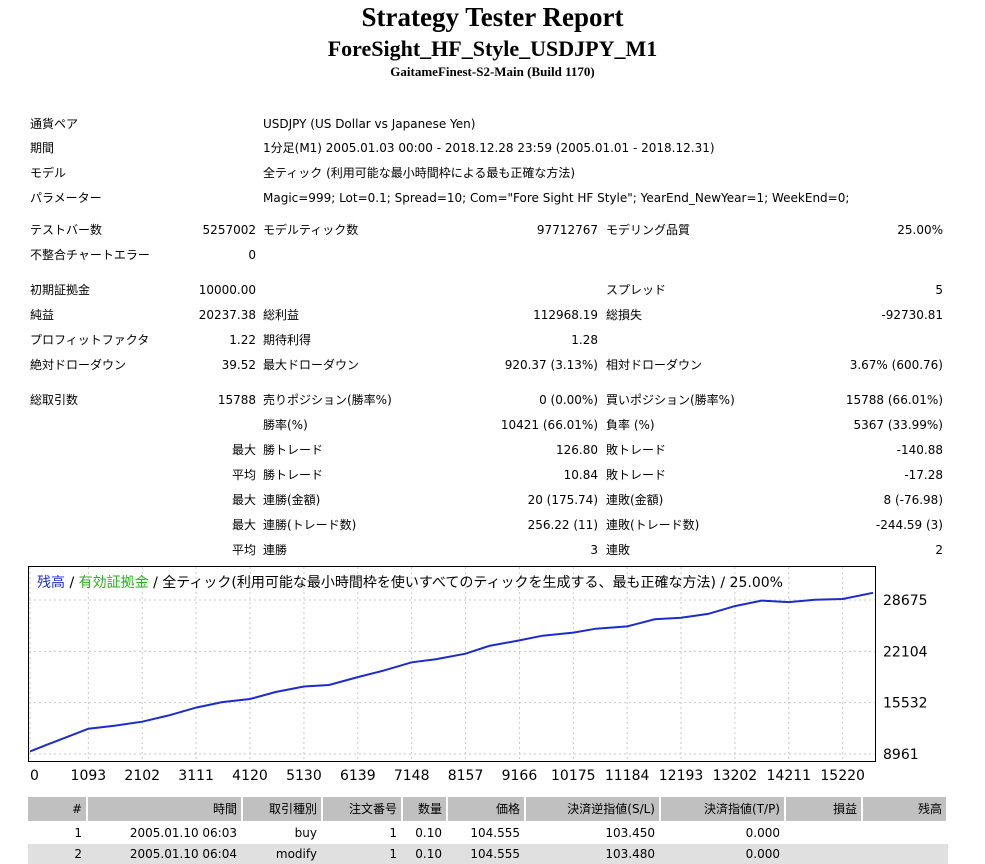 The width and height of the screenshot is (985, 864). Describe the element at coordinates (293, 450) in the screenshot. I see `largest-win-label: 勝トレード` at that location.